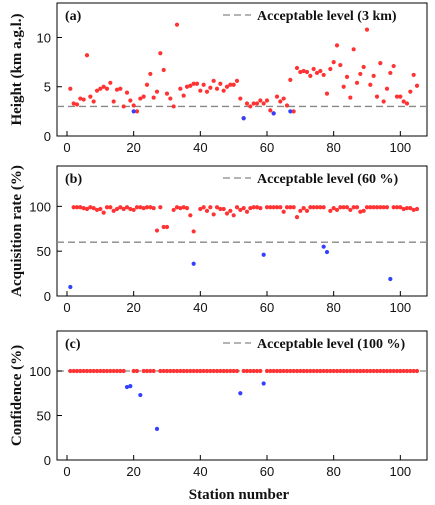 This screenshot has height=505, width=435. What do you see at coordinates (66, 307) in the screenshot?
I see `x-tick-label: 0` at bounding box center [66, 307].